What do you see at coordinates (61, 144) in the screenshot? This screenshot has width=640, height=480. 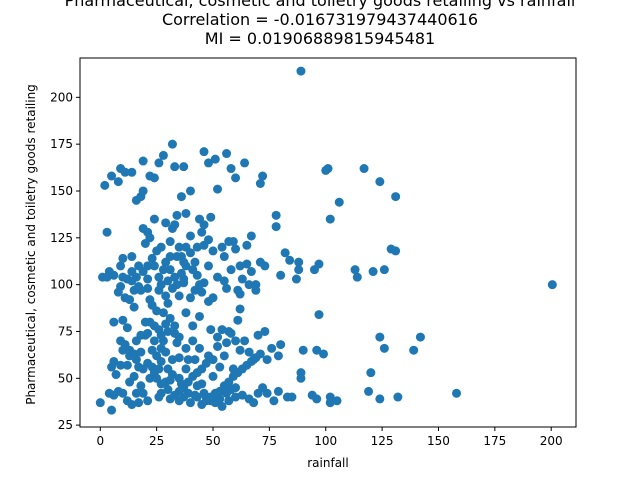 I see `y-tick-label: 175` at bounding box center [61, 144].